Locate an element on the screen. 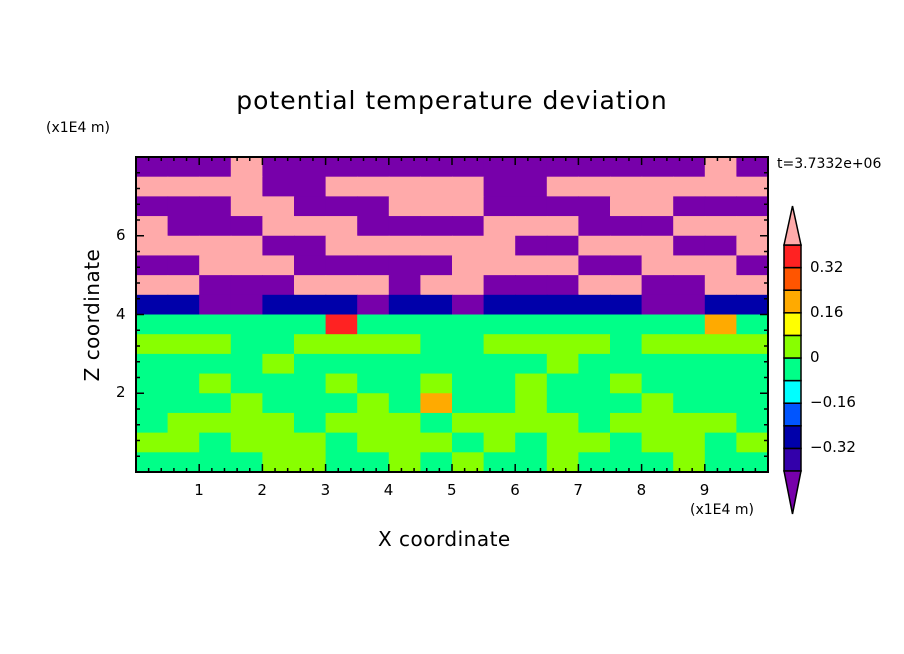  x-axis-label: X coordinate is located at coordinates (444, 539).